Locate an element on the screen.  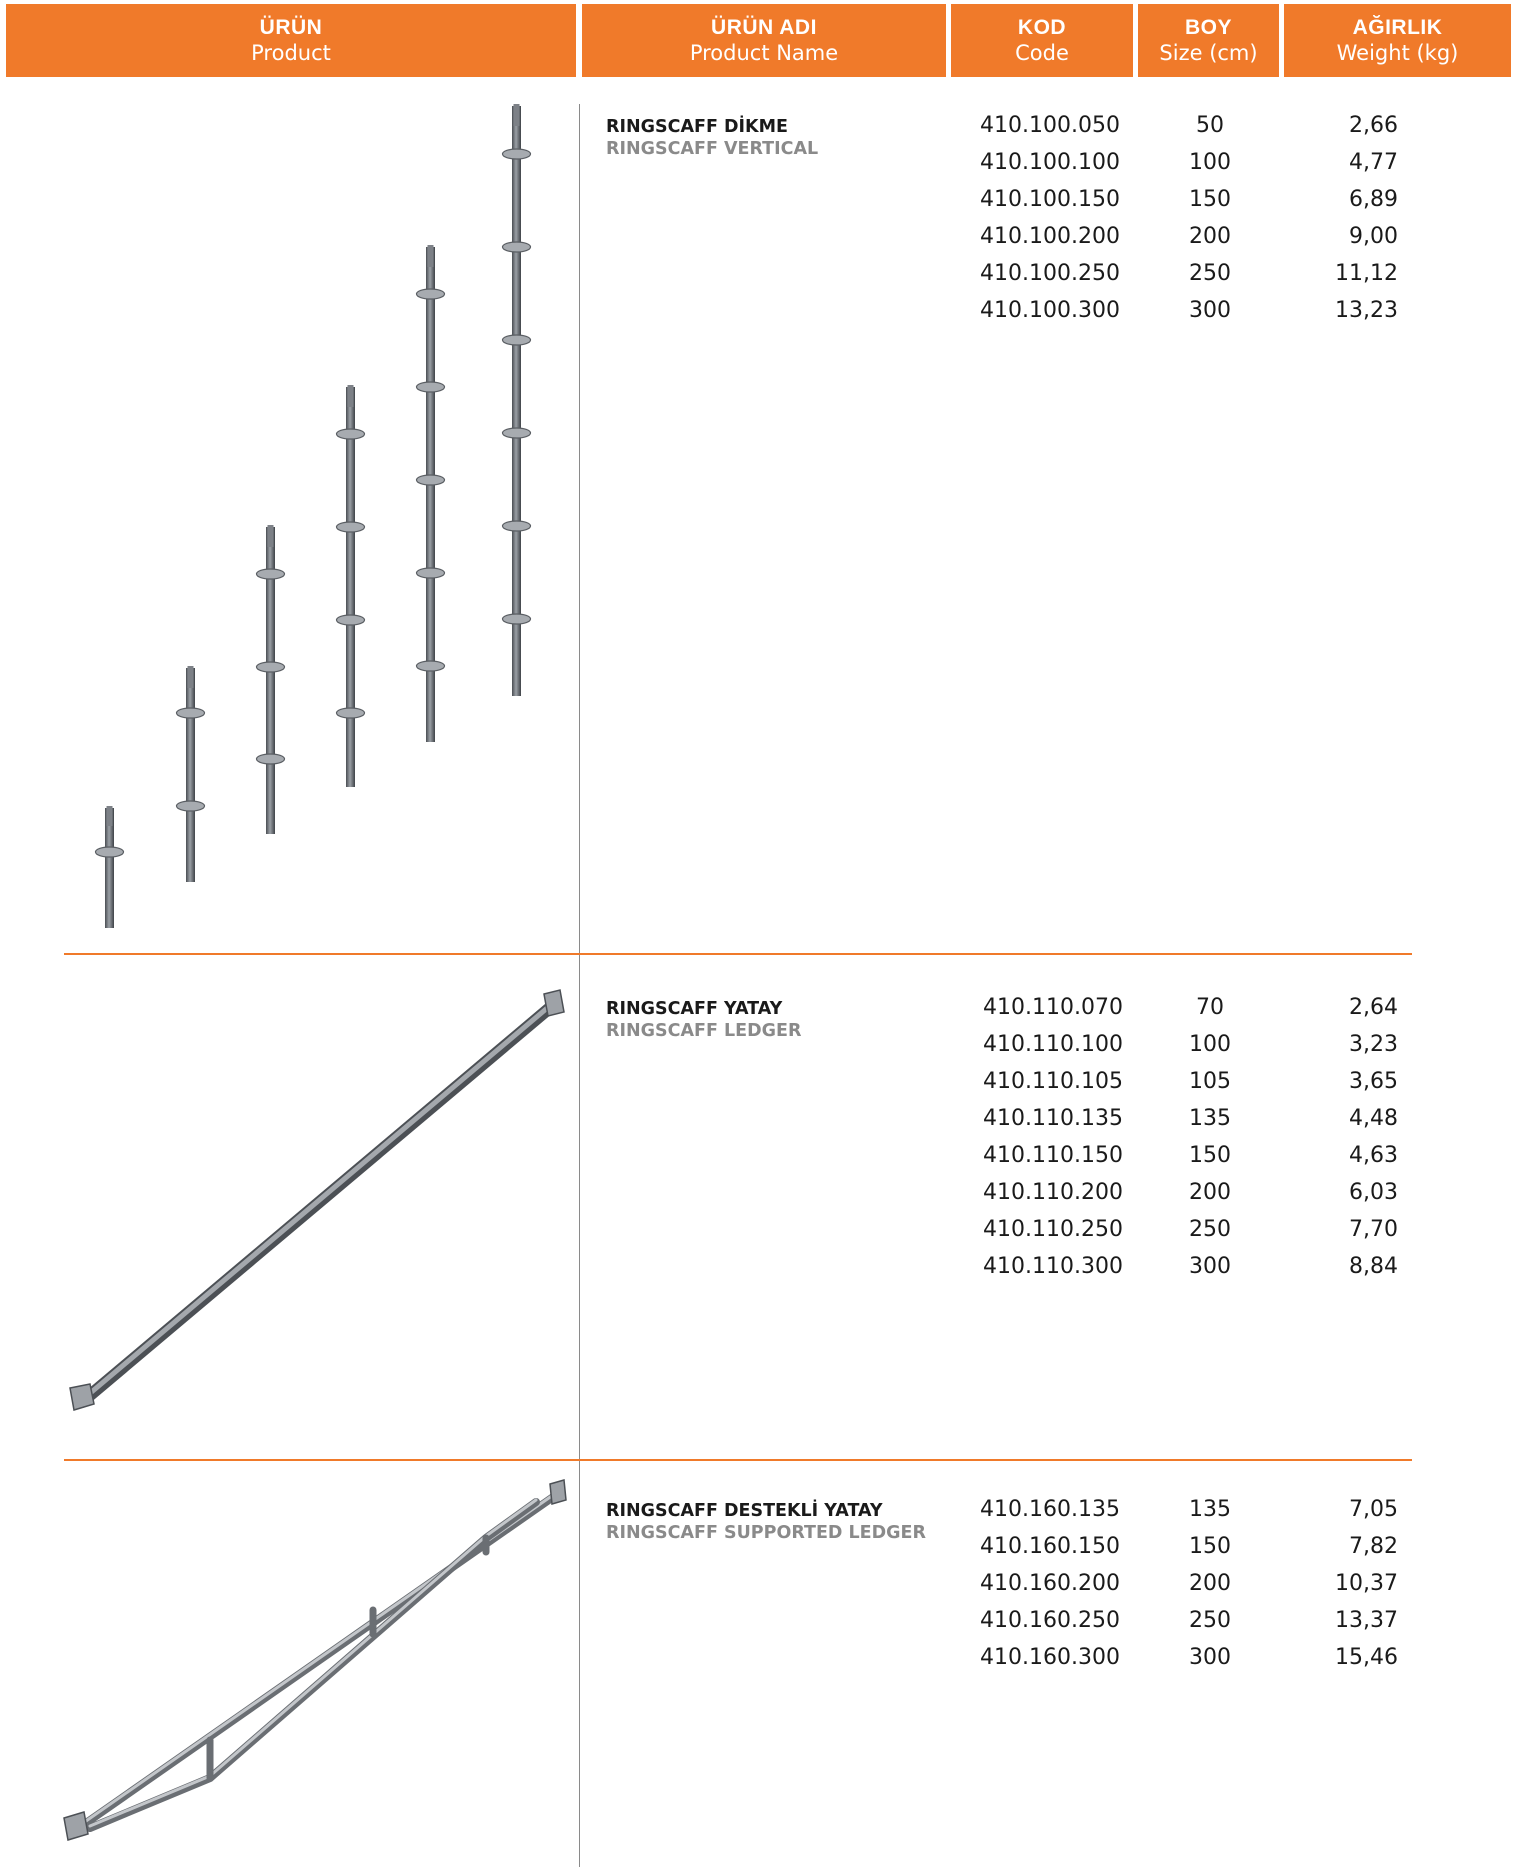
product-name-ledger: RINGSCAFF YATAY RINGSCAFF LEDGER is located at coordinates (703, 1020).